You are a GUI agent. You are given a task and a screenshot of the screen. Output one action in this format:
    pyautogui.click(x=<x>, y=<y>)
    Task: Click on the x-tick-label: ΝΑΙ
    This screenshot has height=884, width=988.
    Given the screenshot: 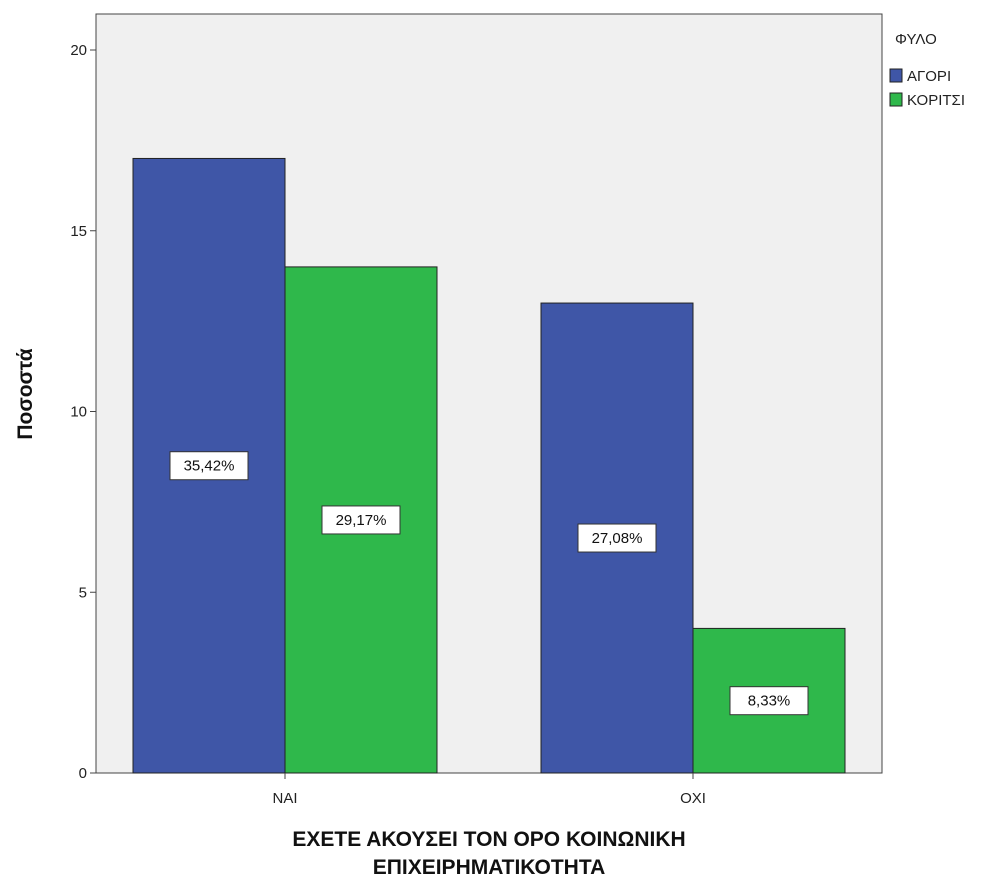 What is the action you would take?
    pyautogui.click(x=284, y=798)
    